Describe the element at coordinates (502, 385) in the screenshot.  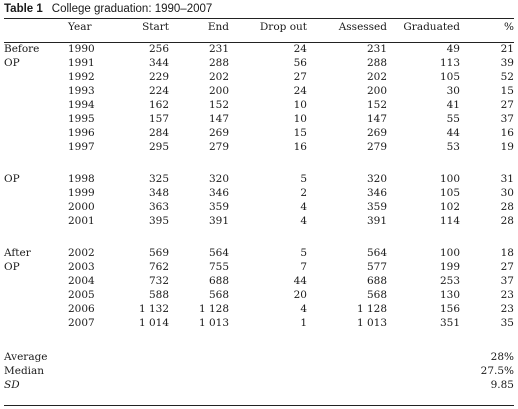
I see `summary-value: 9.85` at that location.